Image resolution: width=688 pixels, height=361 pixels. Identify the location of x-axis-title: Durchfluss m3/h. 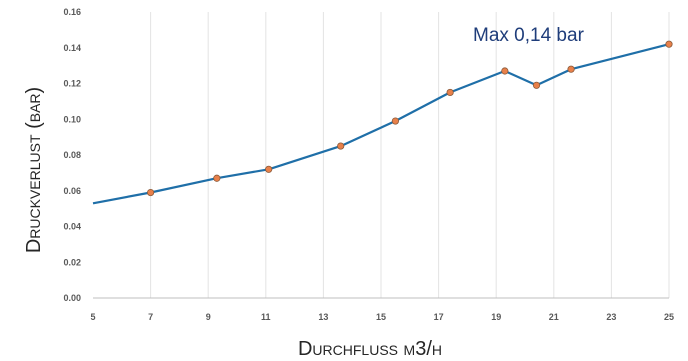
(370, 349).